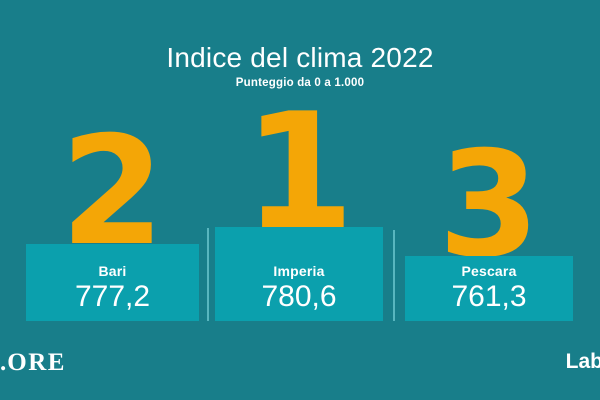  Describe the element at coordinates (300, 83) in the screenshot. I see `chart-subtitle: Punteggio da 0 a 1.000` at that location.